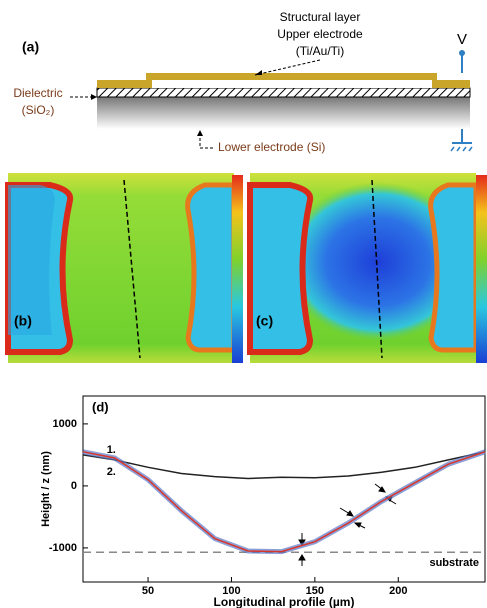  Describe the element at coordinates (283, 113) in the screenshot. I see `substrate` at that location.